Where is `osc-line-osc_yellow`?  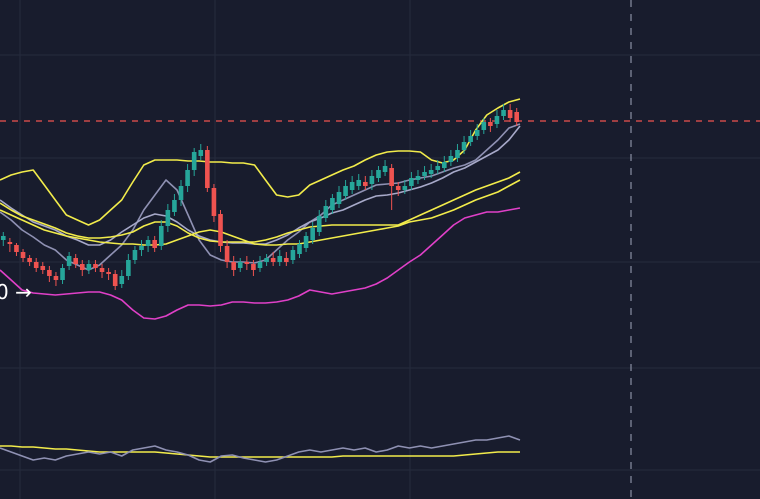 osc-line-osc_yellow is located at coordinates (260, 451).